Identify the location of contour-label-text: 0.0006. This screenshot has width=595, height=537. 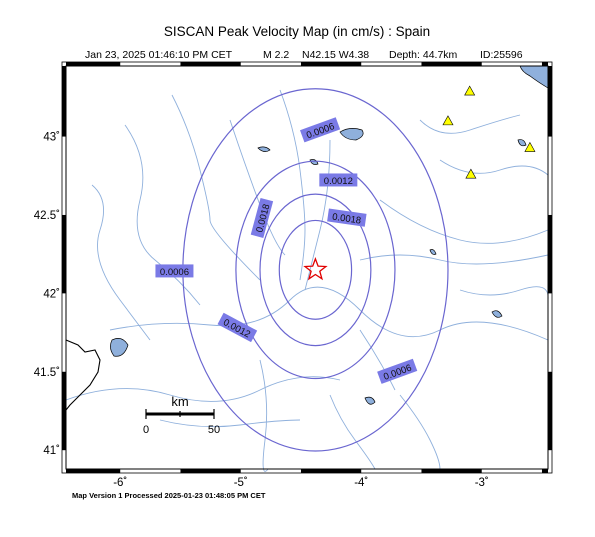
(174, 272).